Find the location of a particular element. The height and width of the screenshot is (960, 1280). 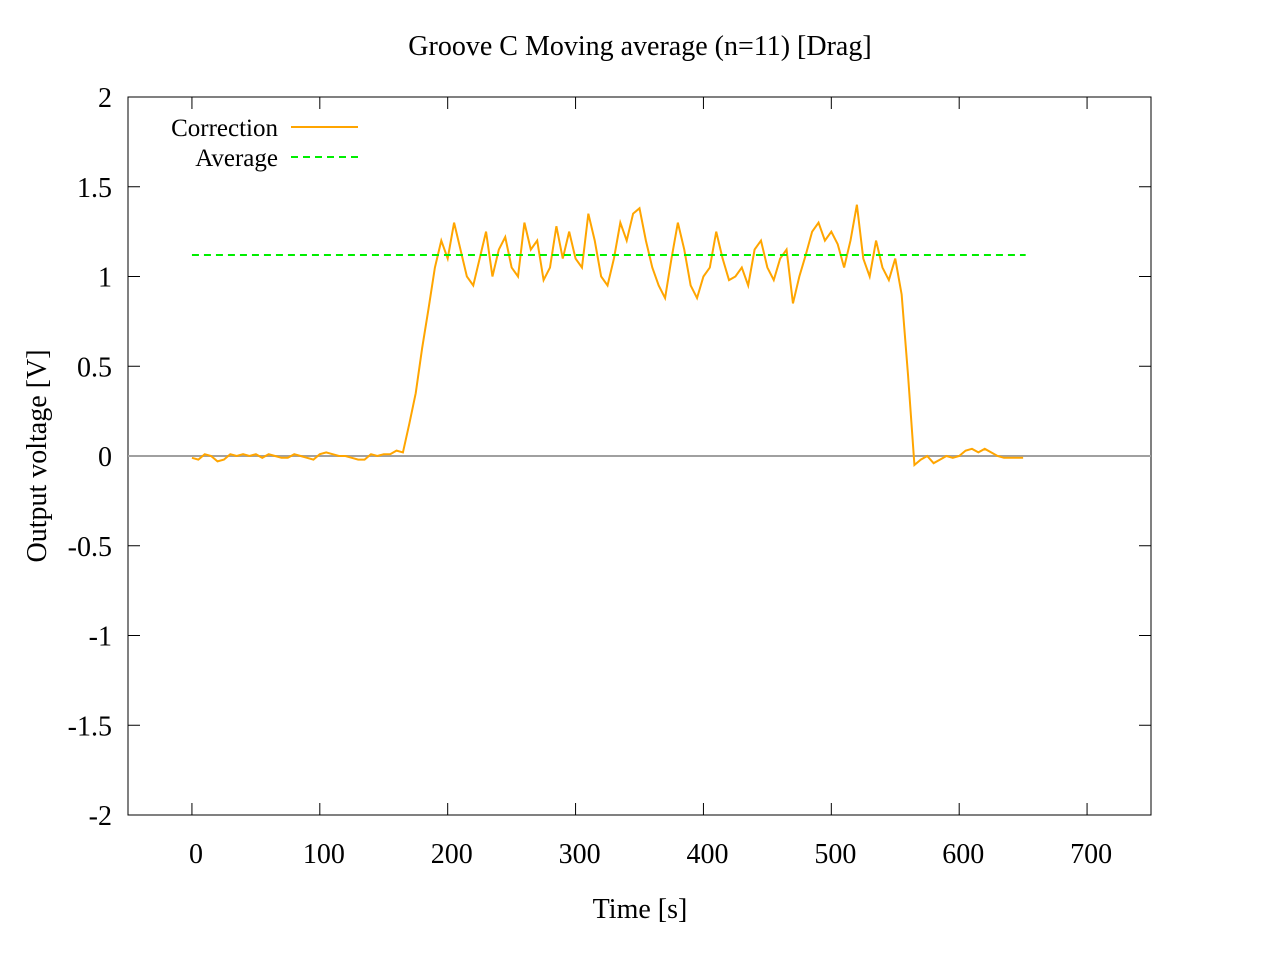

y-tick-label: -1.5 is located at coordinates (90, 726).